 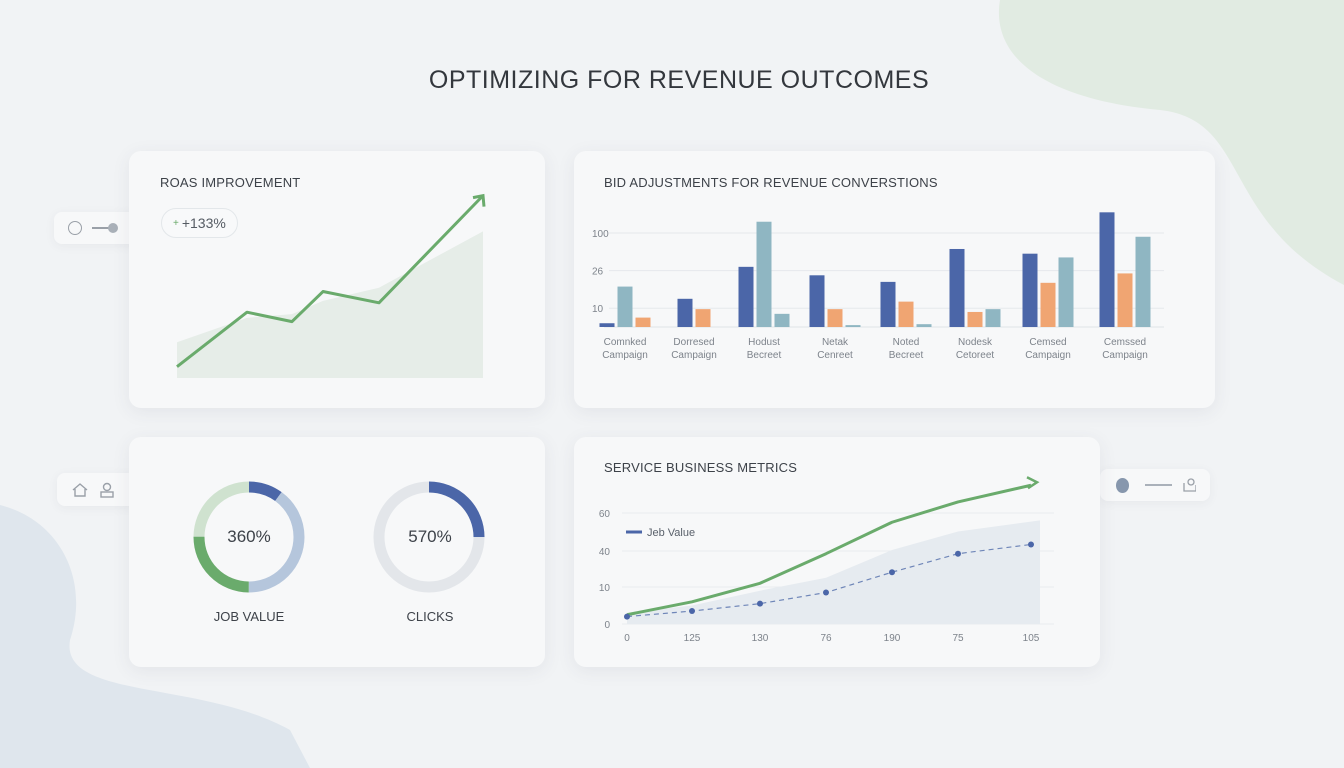 What do you see at coordinates (906, 342) in the screenshot?
I see `x-tick-label: Noted` at bounding box center [906, 342].